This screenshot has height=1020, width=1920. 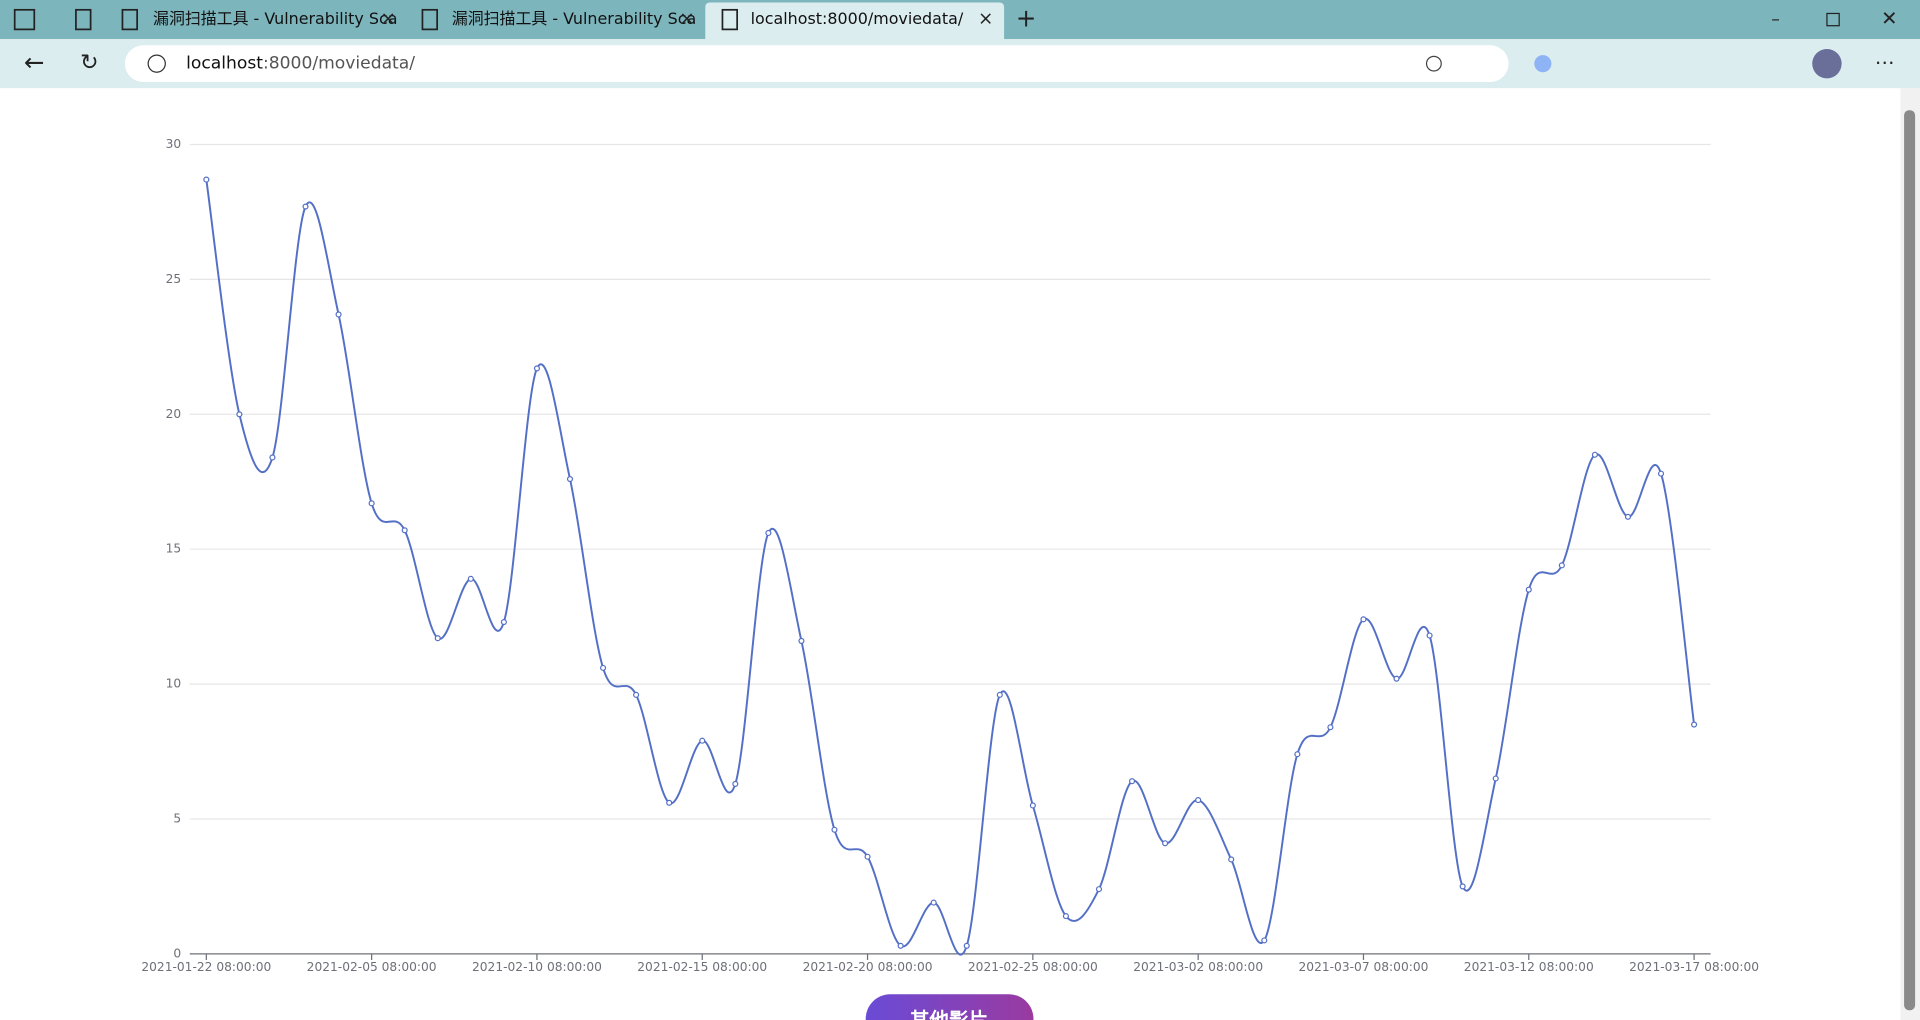 I want to click on back: ←, so click(x=34, y=62).